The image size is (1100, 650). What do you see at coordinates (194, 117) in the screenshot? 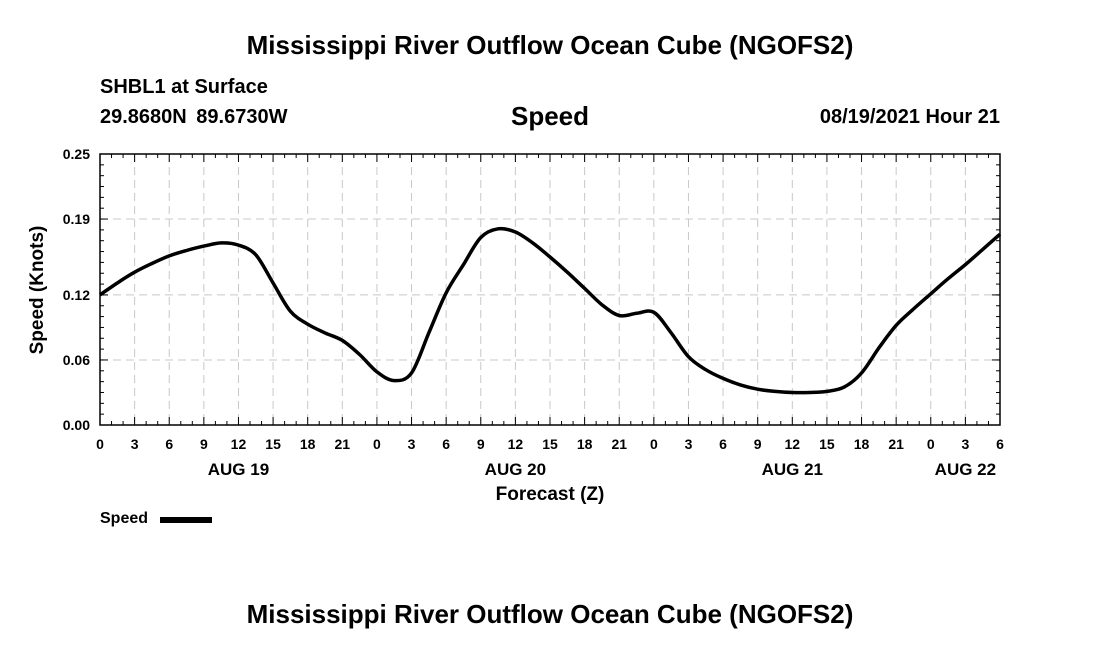
I see `station-coordinates: 29.8680N 89.6730W` at bounding box center [194, 117].